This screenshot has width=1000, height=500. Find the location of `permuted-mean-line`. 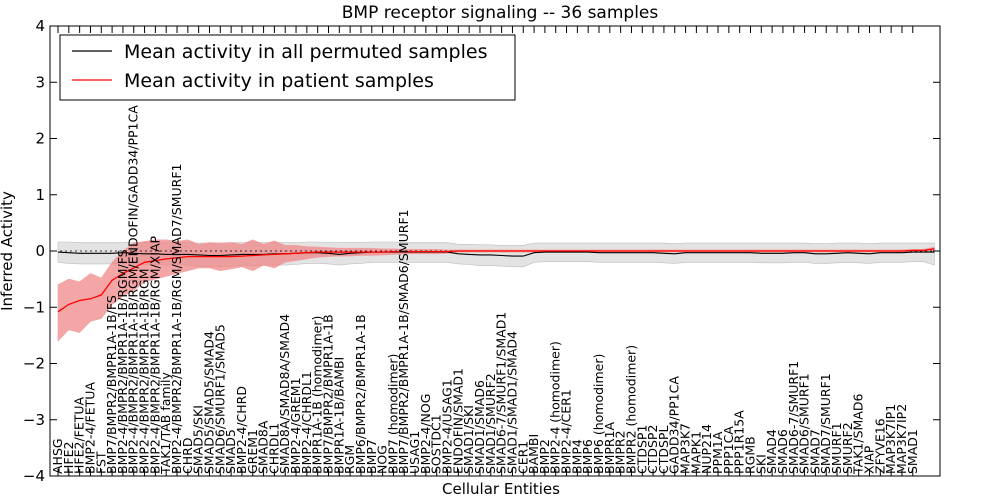

permuted-mean-line is located at coordinates (496, 254).